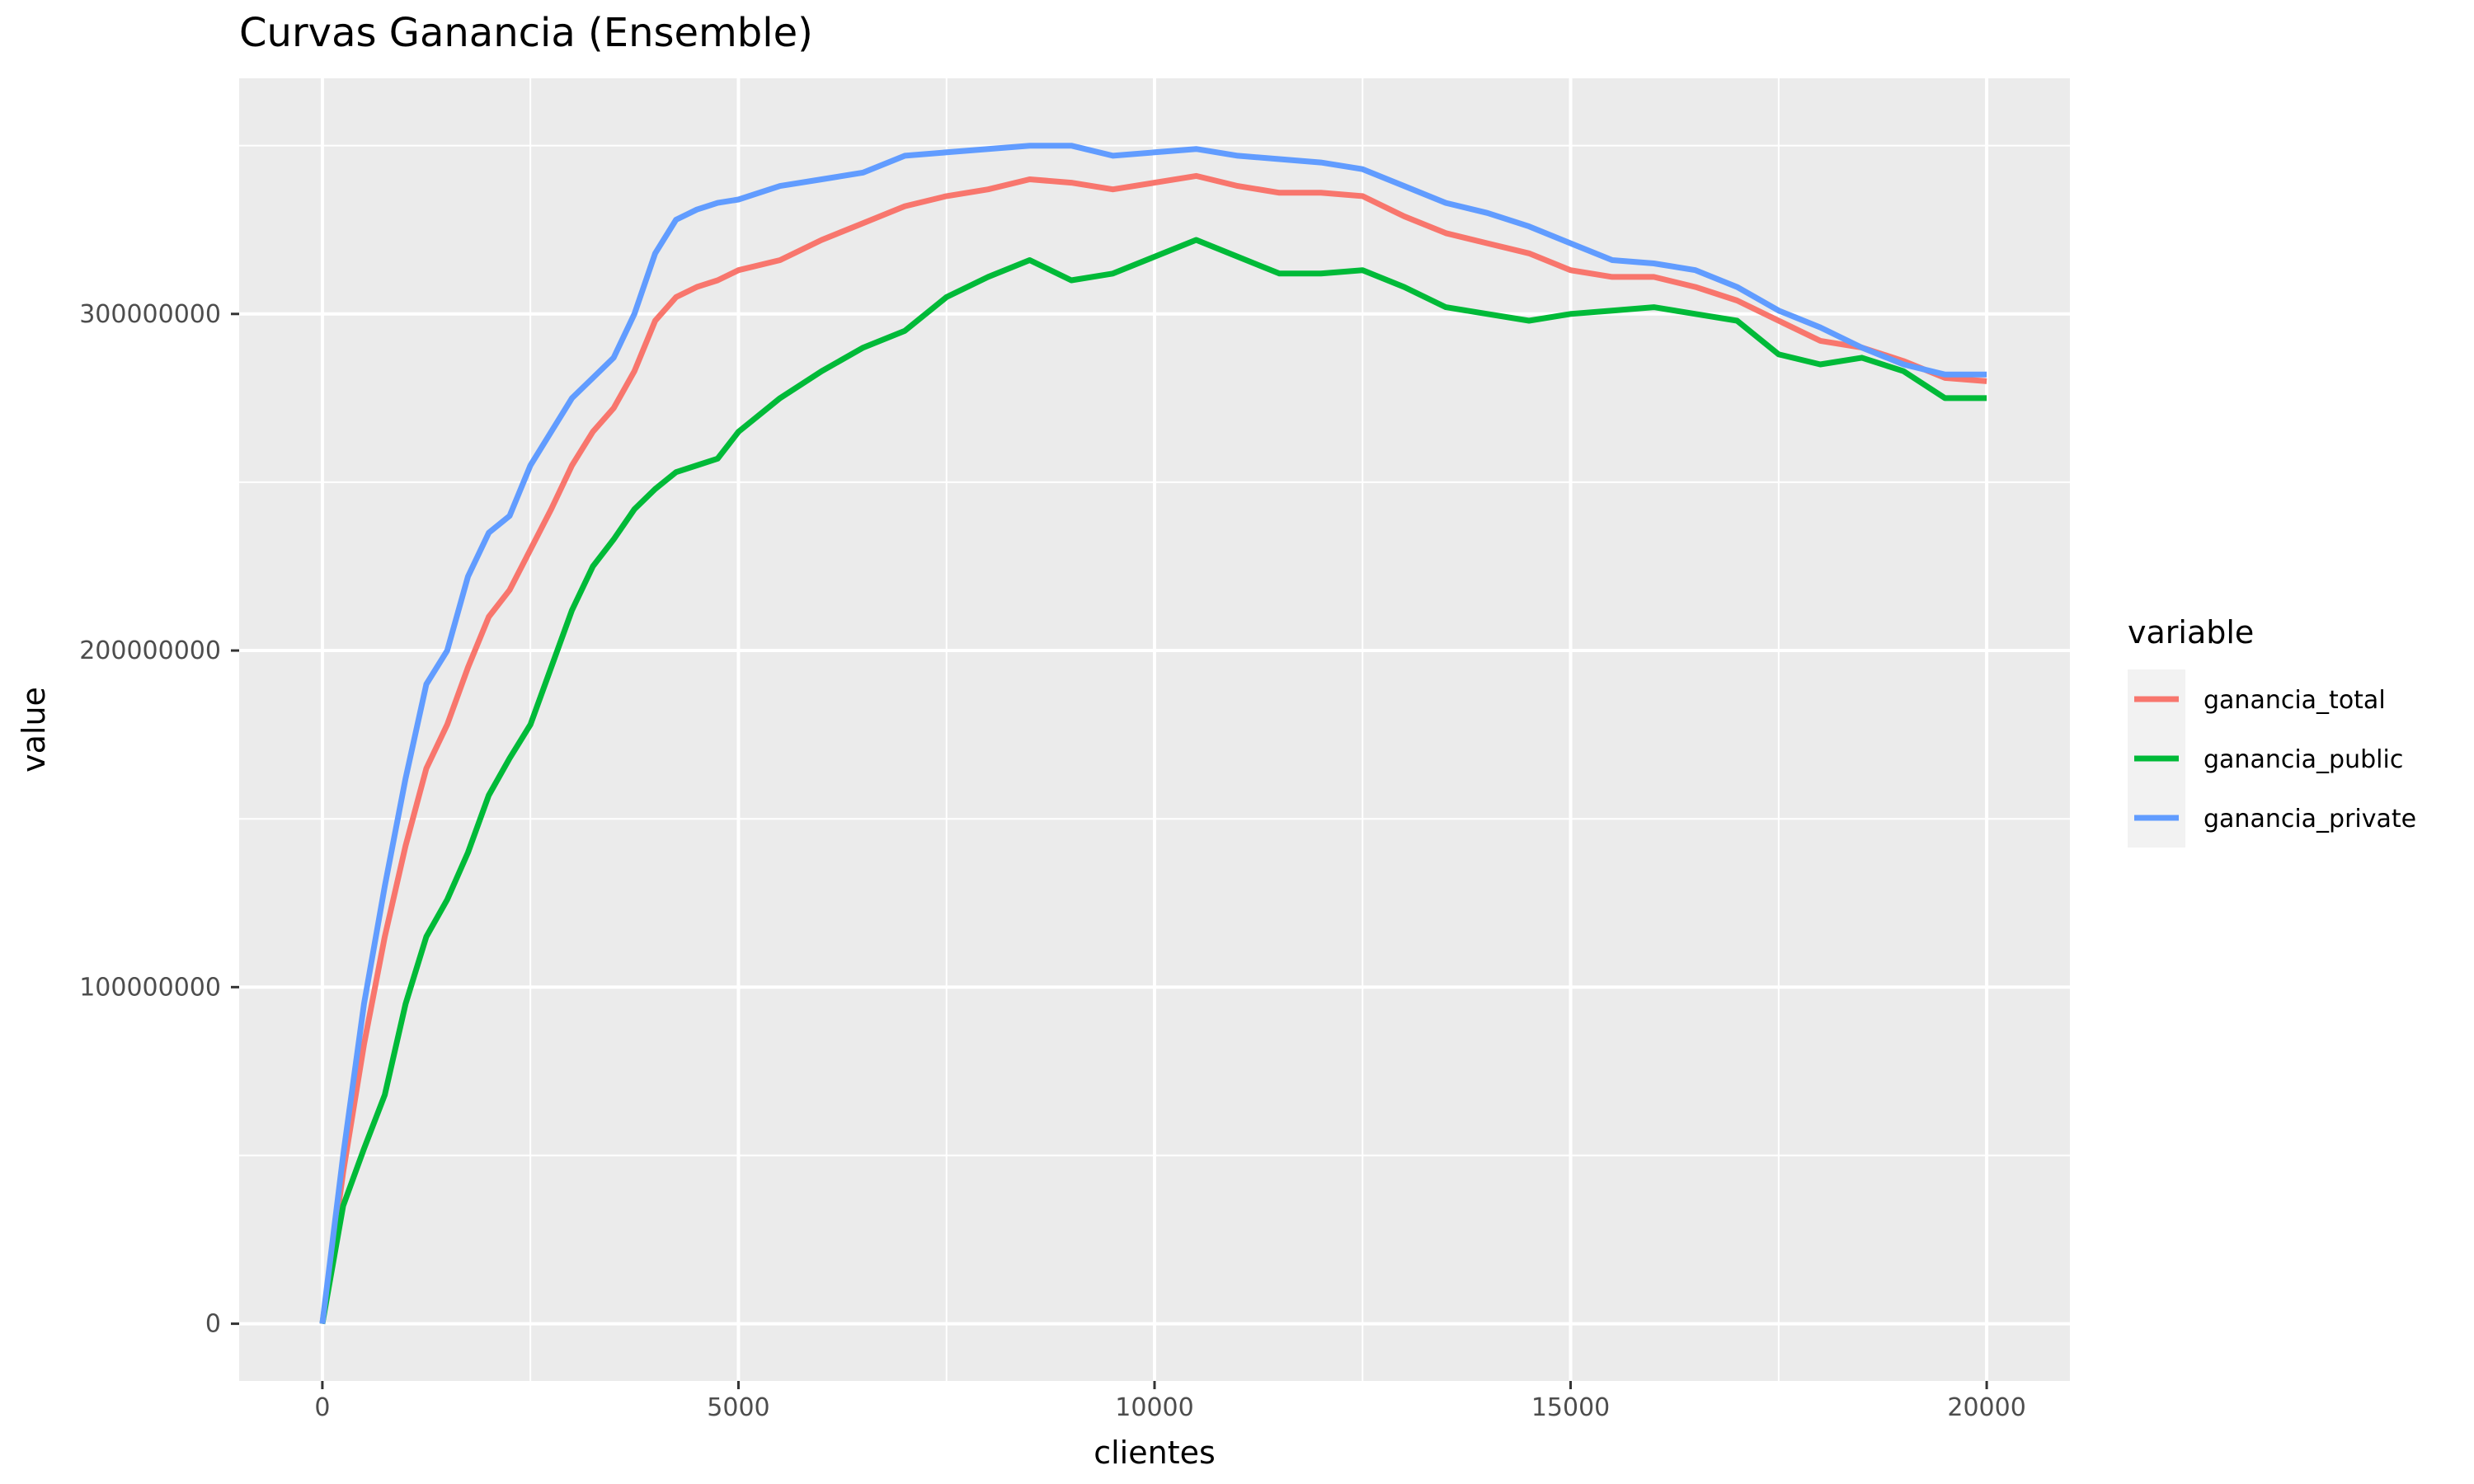  Describe the element at coordinates (34, 730) in the screenshot. I see `y-axis-title: value` at that location.